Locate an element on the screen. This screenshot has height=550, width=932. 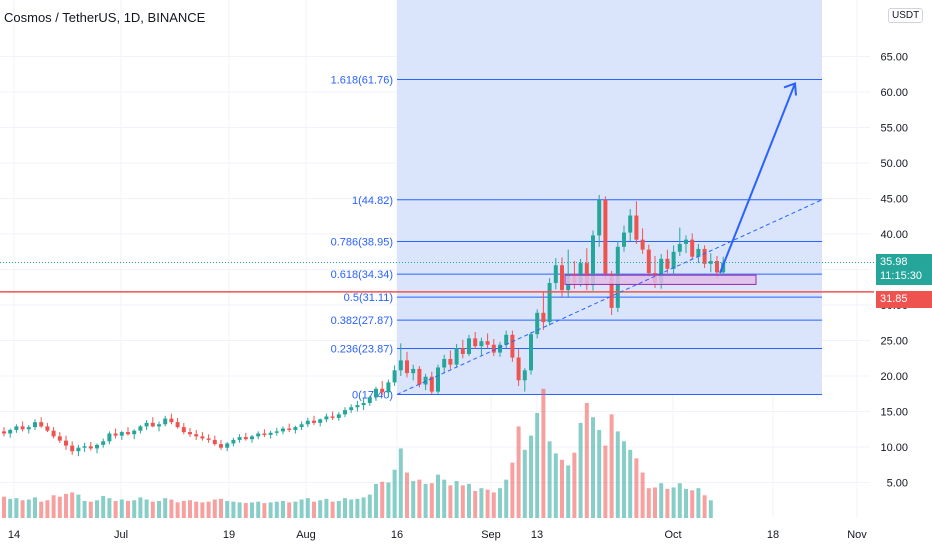
price-axis-label: 25.00 is located at coordinates (894, 342).